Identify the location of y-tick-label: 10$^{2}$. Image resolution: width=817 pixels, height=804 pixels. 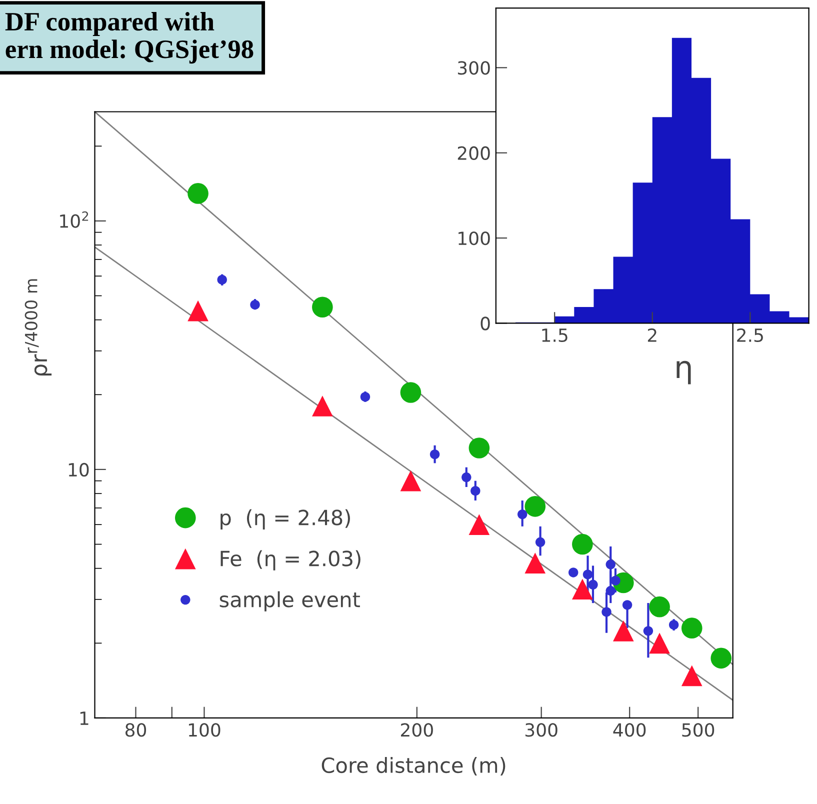
(74, 219).